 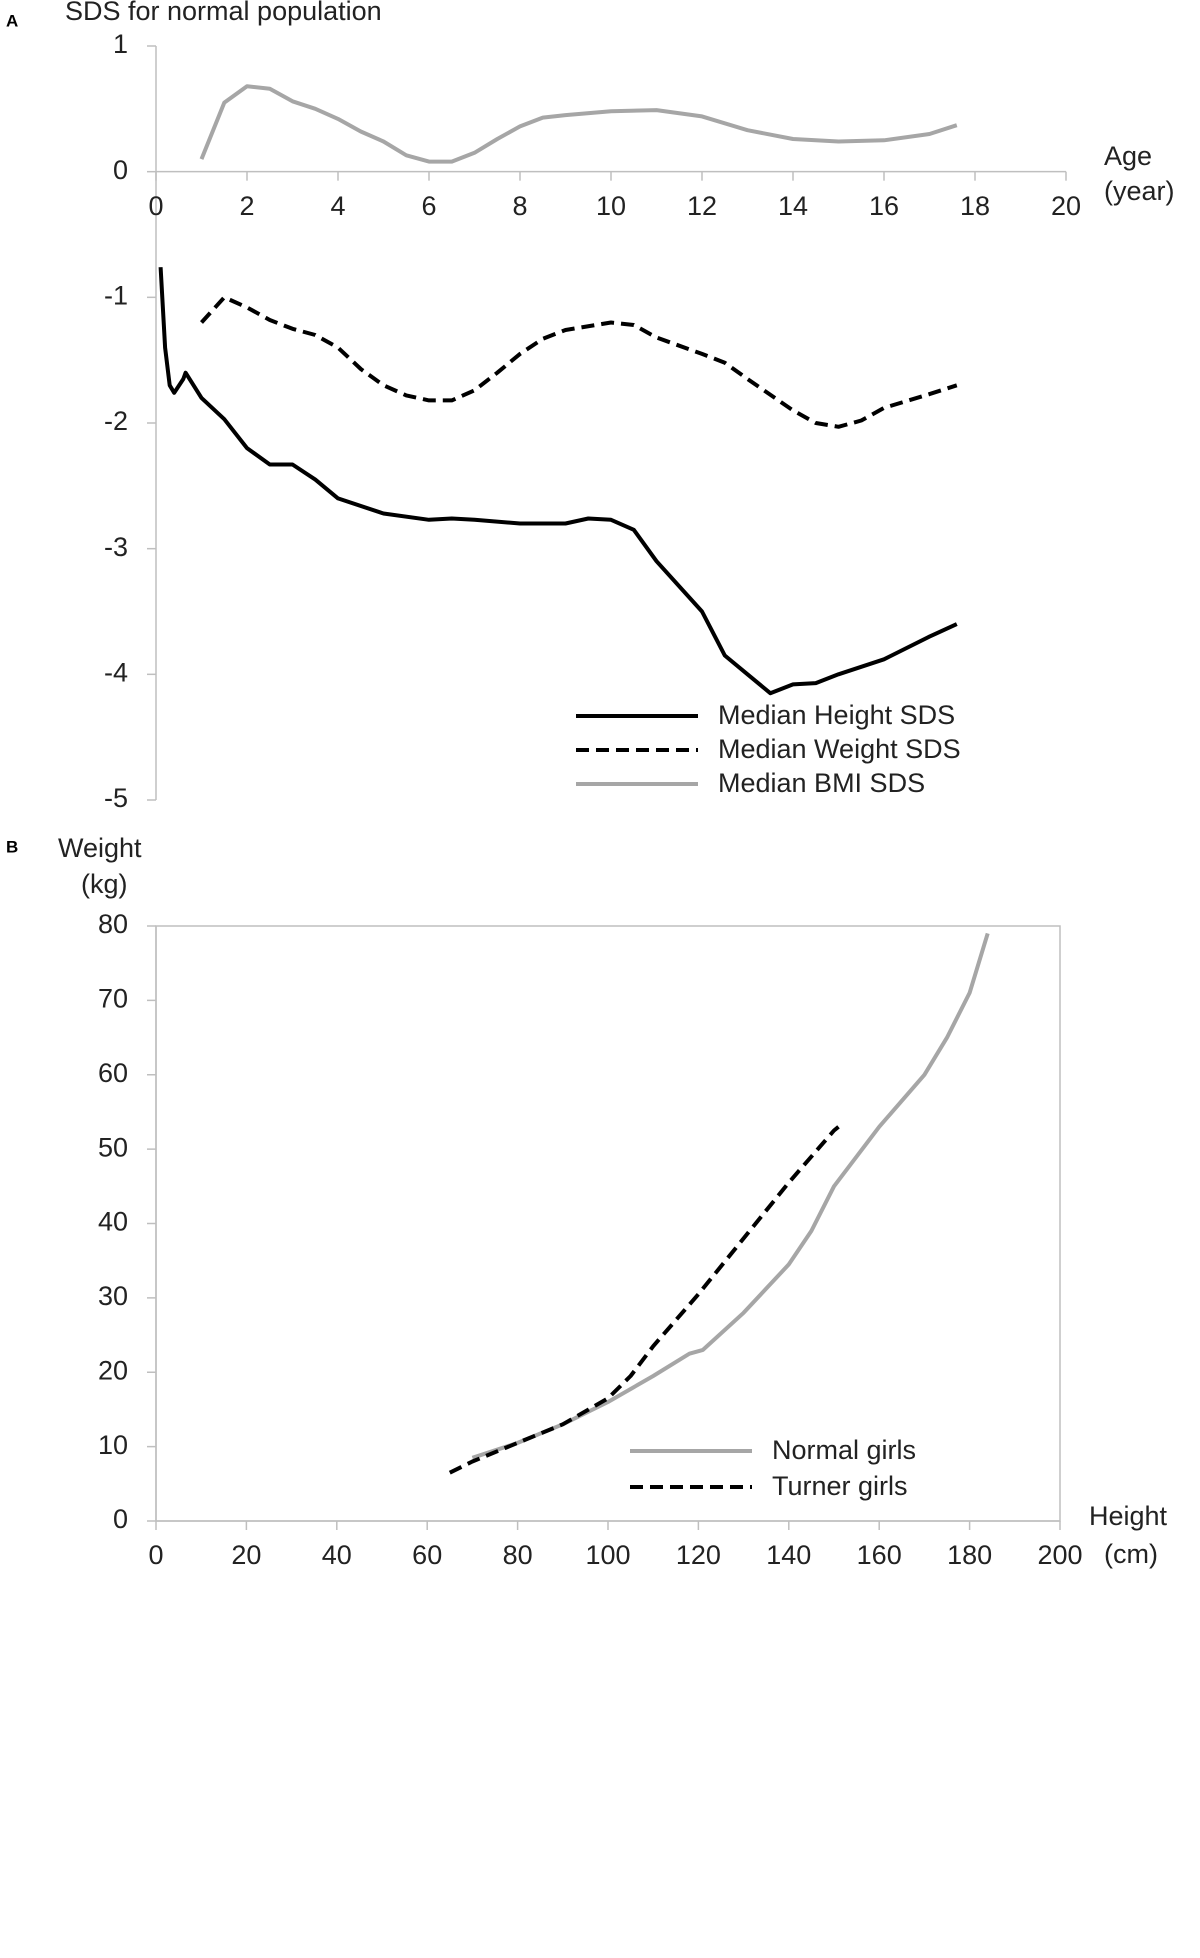 What do you see at coordinates (116, 798) in the screenshot?
I see `y-tick-label: -5` at bounding box center [116, 798].